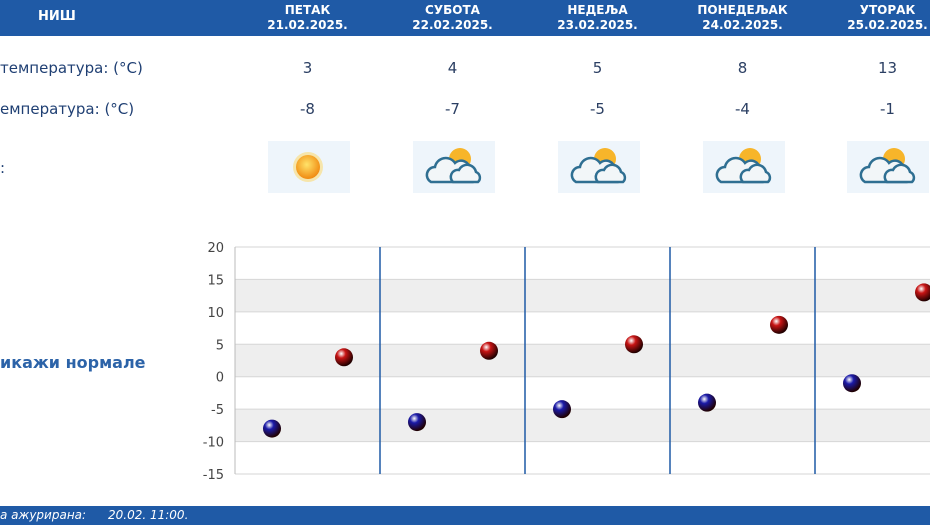 Image resolution: width=930 pixels, height=525 pixels. Describe the element at coordinates (43, 515) in the screenshot. I see `updated-label: а ажурирана:` at that location.